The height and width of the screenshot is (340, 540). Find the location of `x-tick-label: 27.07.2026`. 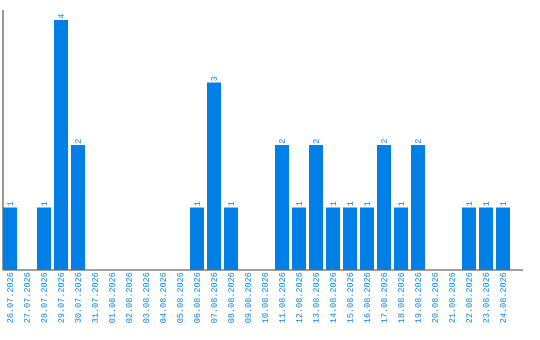

x-tick-label: 27.07.2026 is located at coordinates (27, 297).